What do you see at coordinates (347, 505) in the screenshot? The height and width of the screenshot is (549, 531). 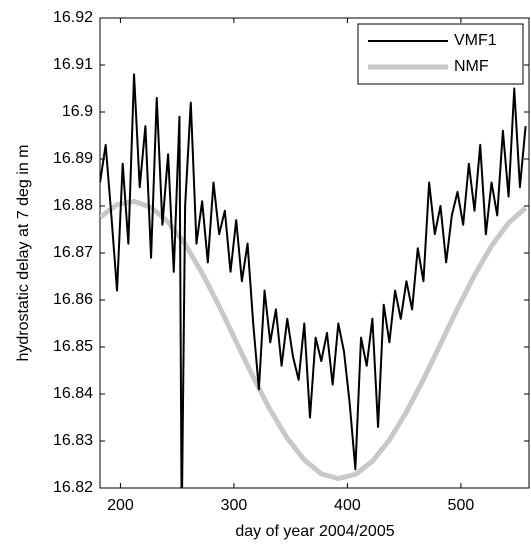 I see `x-tick-label: 400` at bounding box center [347, 505].